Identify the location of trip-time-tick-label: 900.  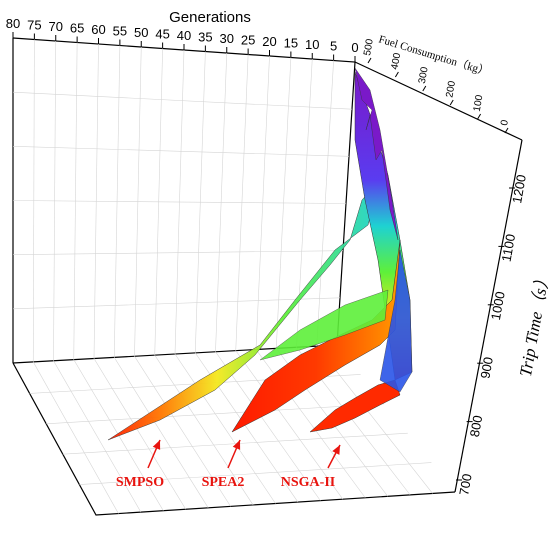
(486, 368).